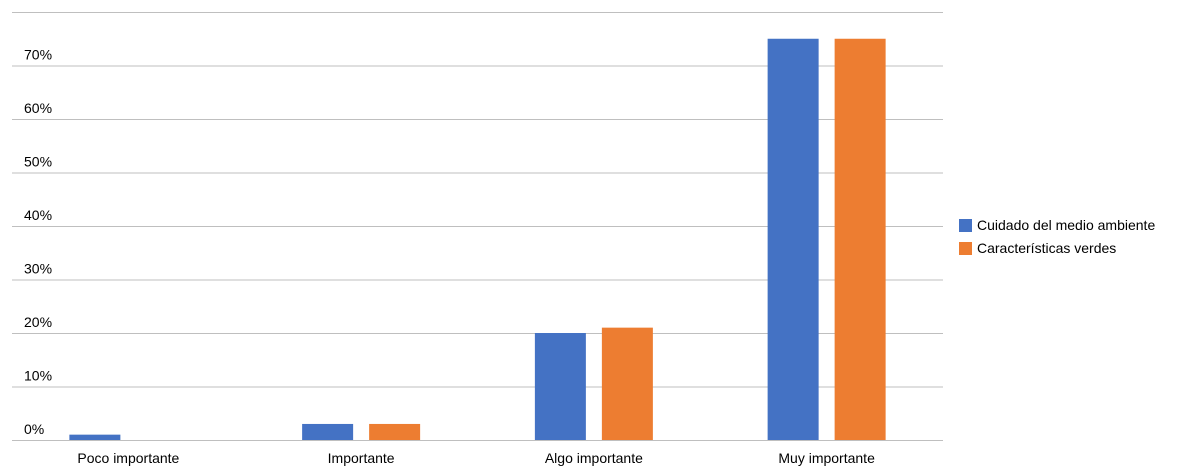  Describe the element at coordinates (594, 458) in the screenshot. I see `x-category-label: Algo importante` at that location.